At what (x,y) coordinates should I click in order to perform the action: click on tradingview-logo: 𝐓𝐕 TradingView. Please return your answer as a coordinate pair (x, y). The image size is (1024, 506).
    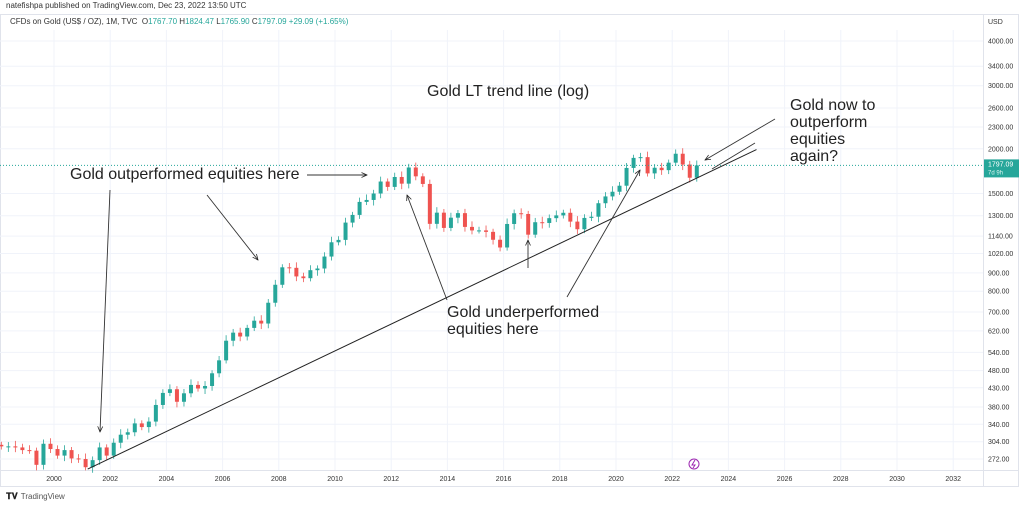
    Looking at the image, I should click on (35, 496).